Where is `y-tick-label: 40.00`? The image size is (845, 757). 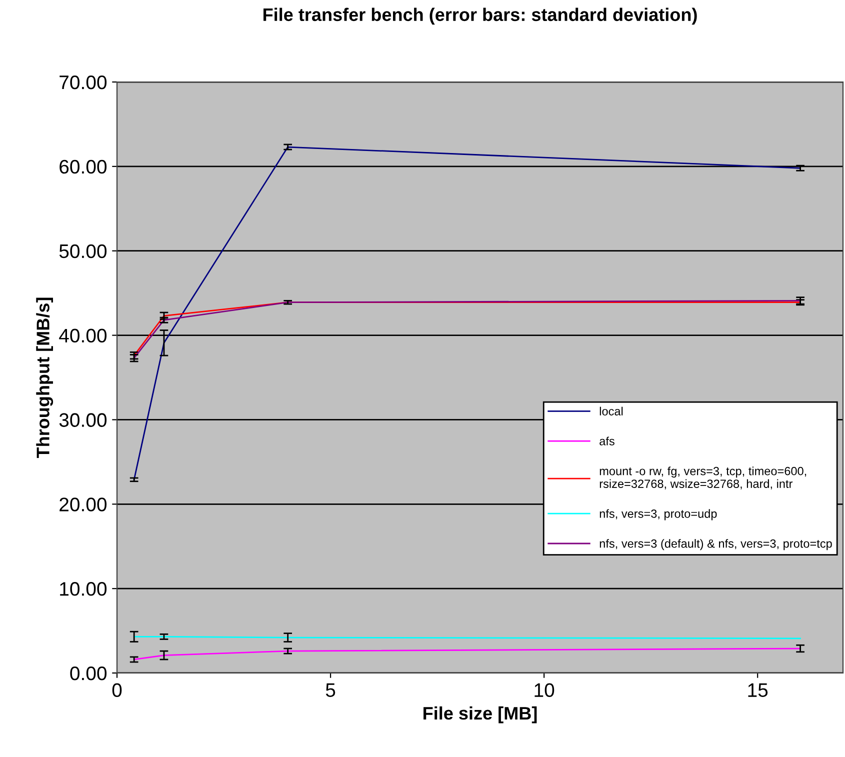 y-tick-label: 40.00 is located at coordinates (83, 335).